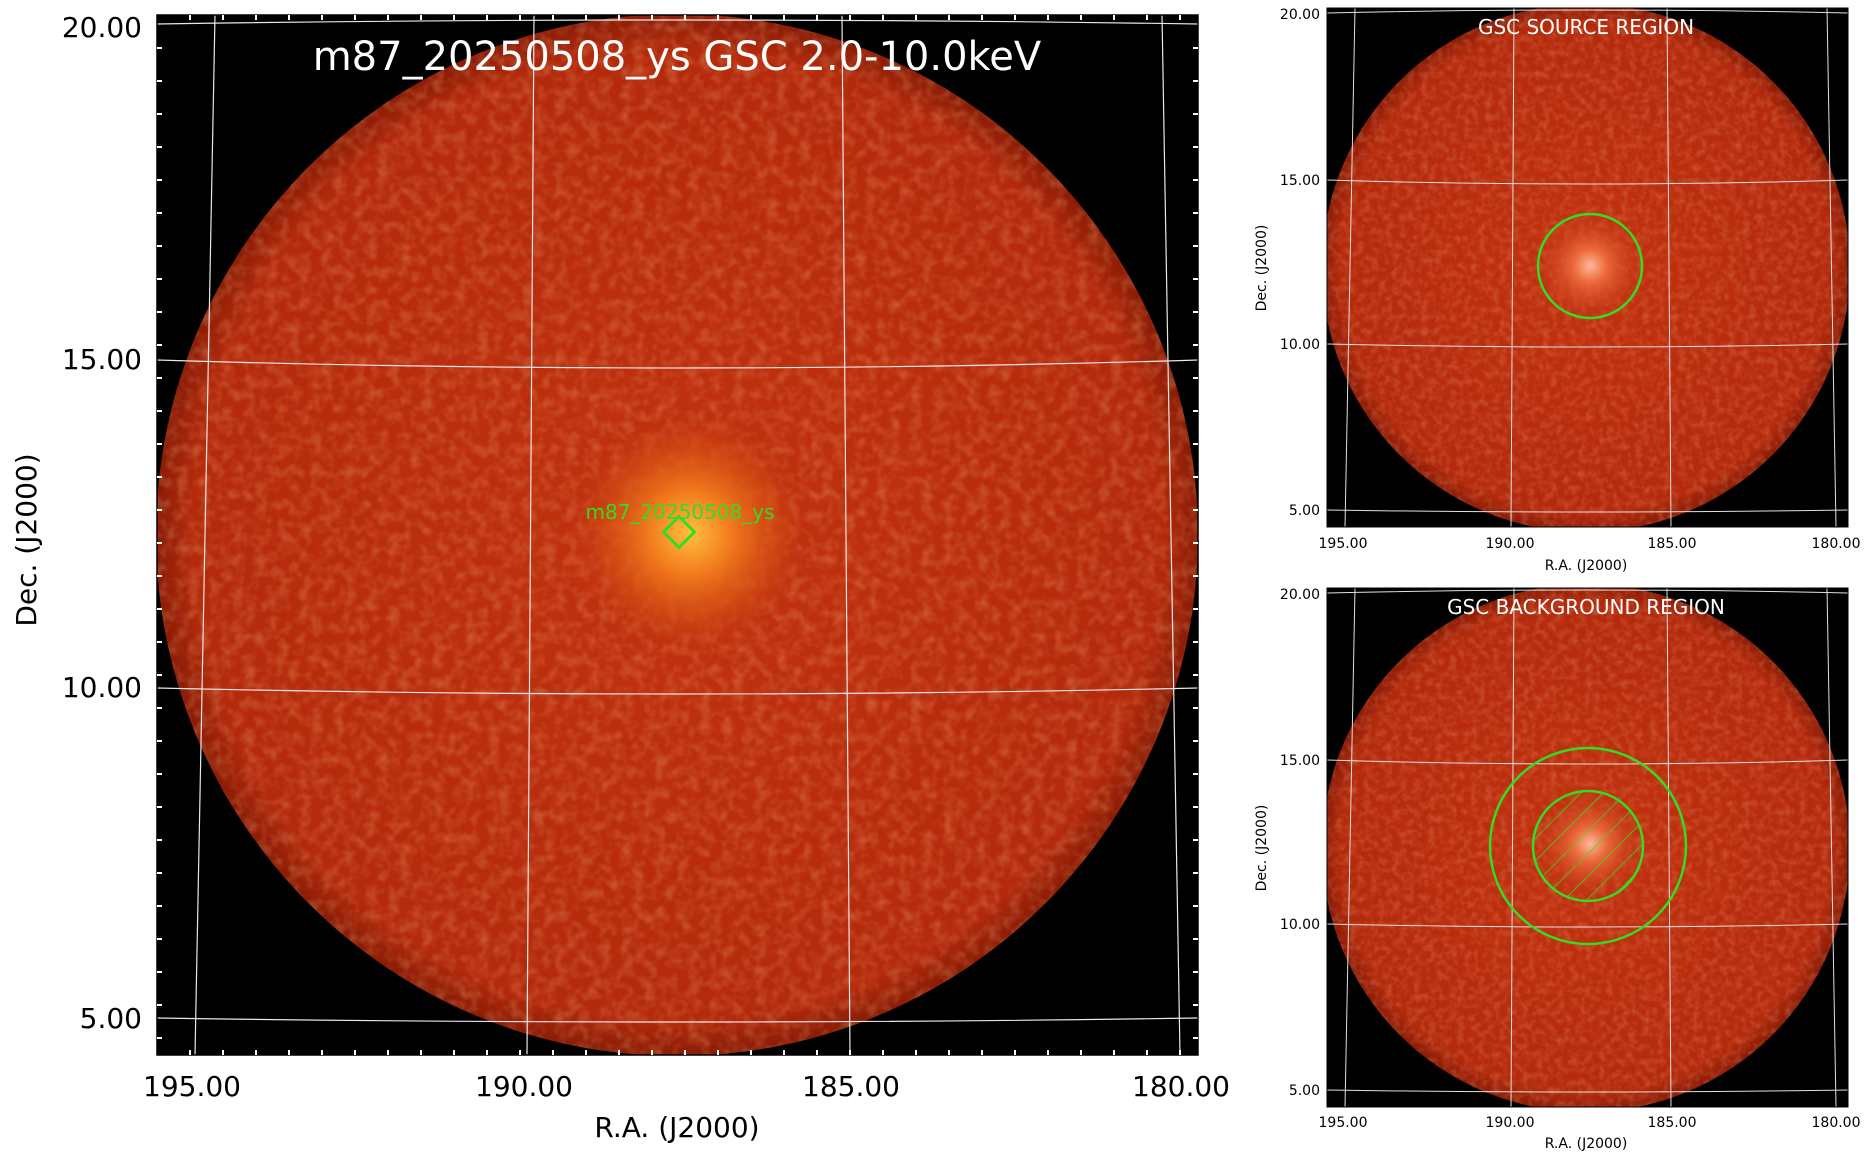 Image resolution: width=1869 pixels, height=1158 pixels. I want to click on excluded-source-region, so click(1588, 846).